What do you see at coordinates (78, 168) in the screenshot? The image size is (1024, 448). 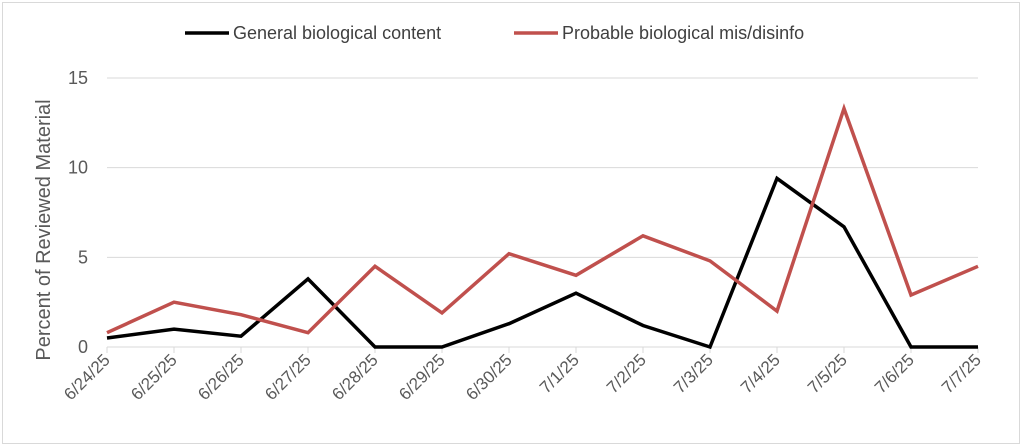 I see `y-tick-label: 10` at bounding box center [78, 168].